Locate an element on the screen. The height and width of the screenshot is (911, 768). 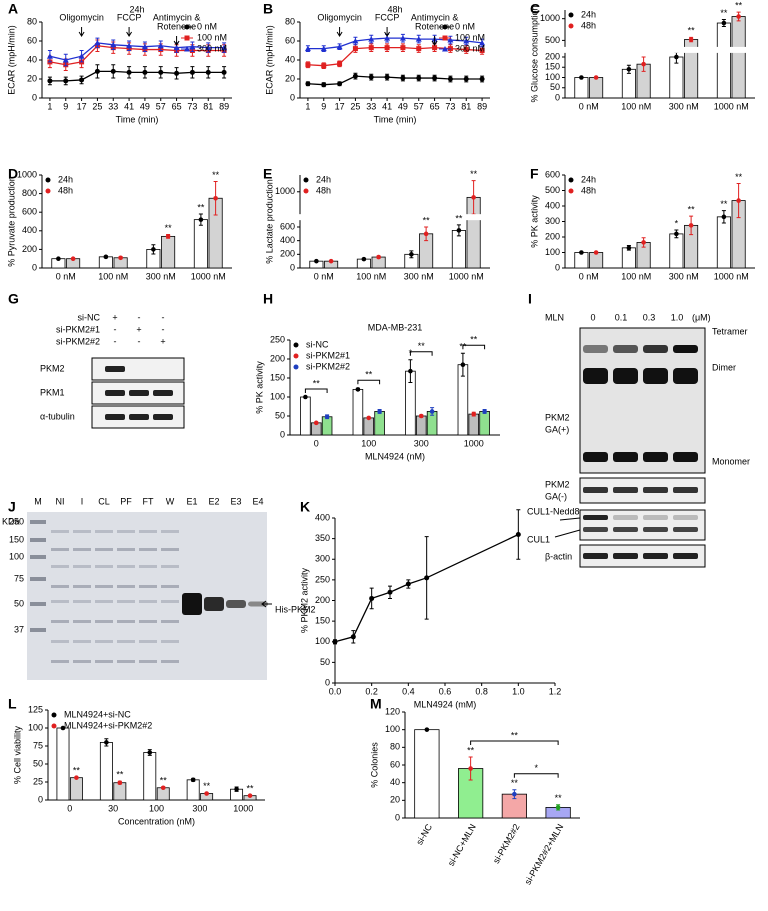
bracket is located at coordinates (316, 390).